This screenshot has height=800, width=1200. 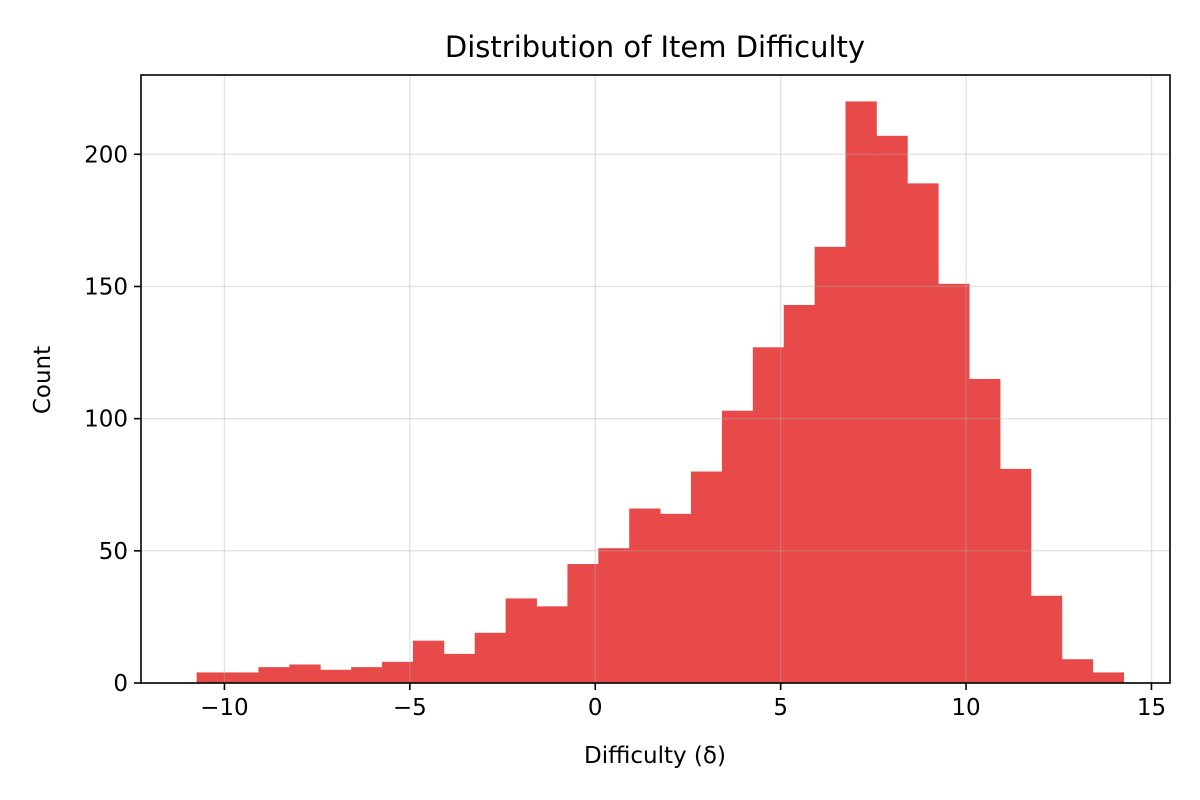 What do you see at coordinates (410, 708) in the screenshot?
I see `x-tick-label: −5` at bounding box center [410, 708].